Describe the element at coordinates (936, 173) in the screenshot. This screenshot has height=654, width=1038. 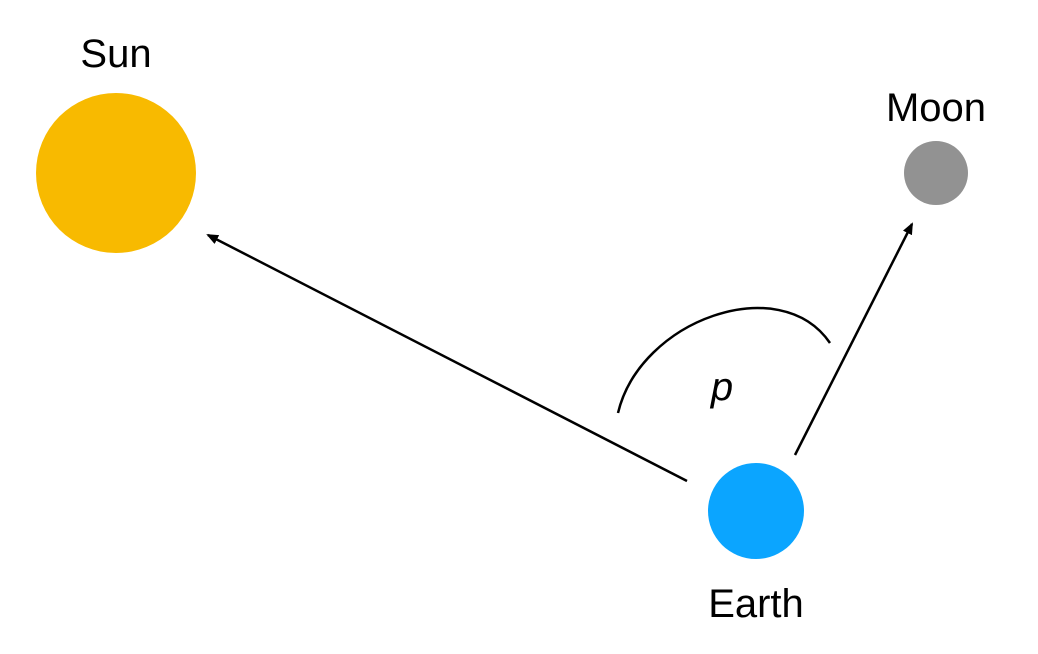
I see `moon-body` at that location.